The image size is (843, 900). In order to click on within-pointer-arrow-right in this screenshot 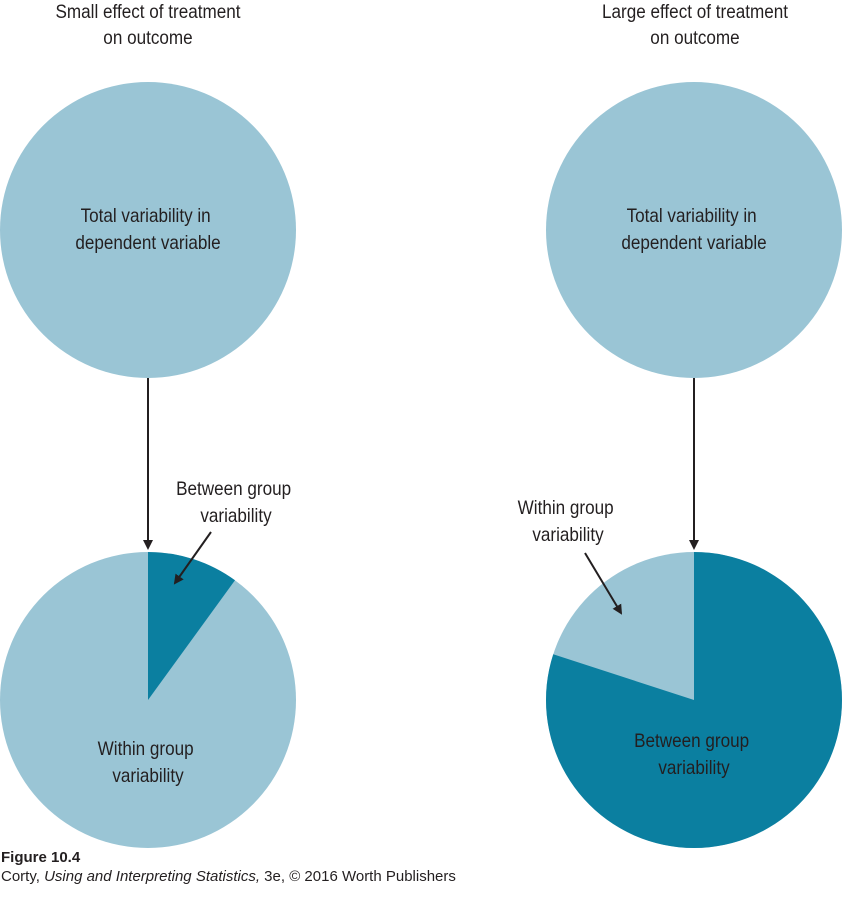, I will do `click(603, 583)`.